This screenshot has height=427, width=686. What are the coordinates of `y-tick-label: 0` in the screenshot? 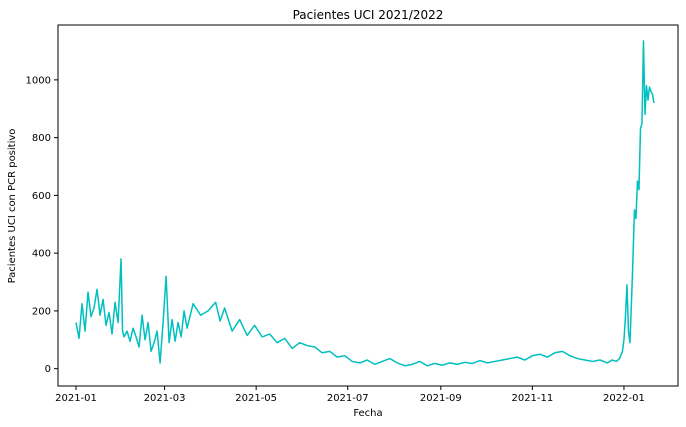 It's located at (48, 369).